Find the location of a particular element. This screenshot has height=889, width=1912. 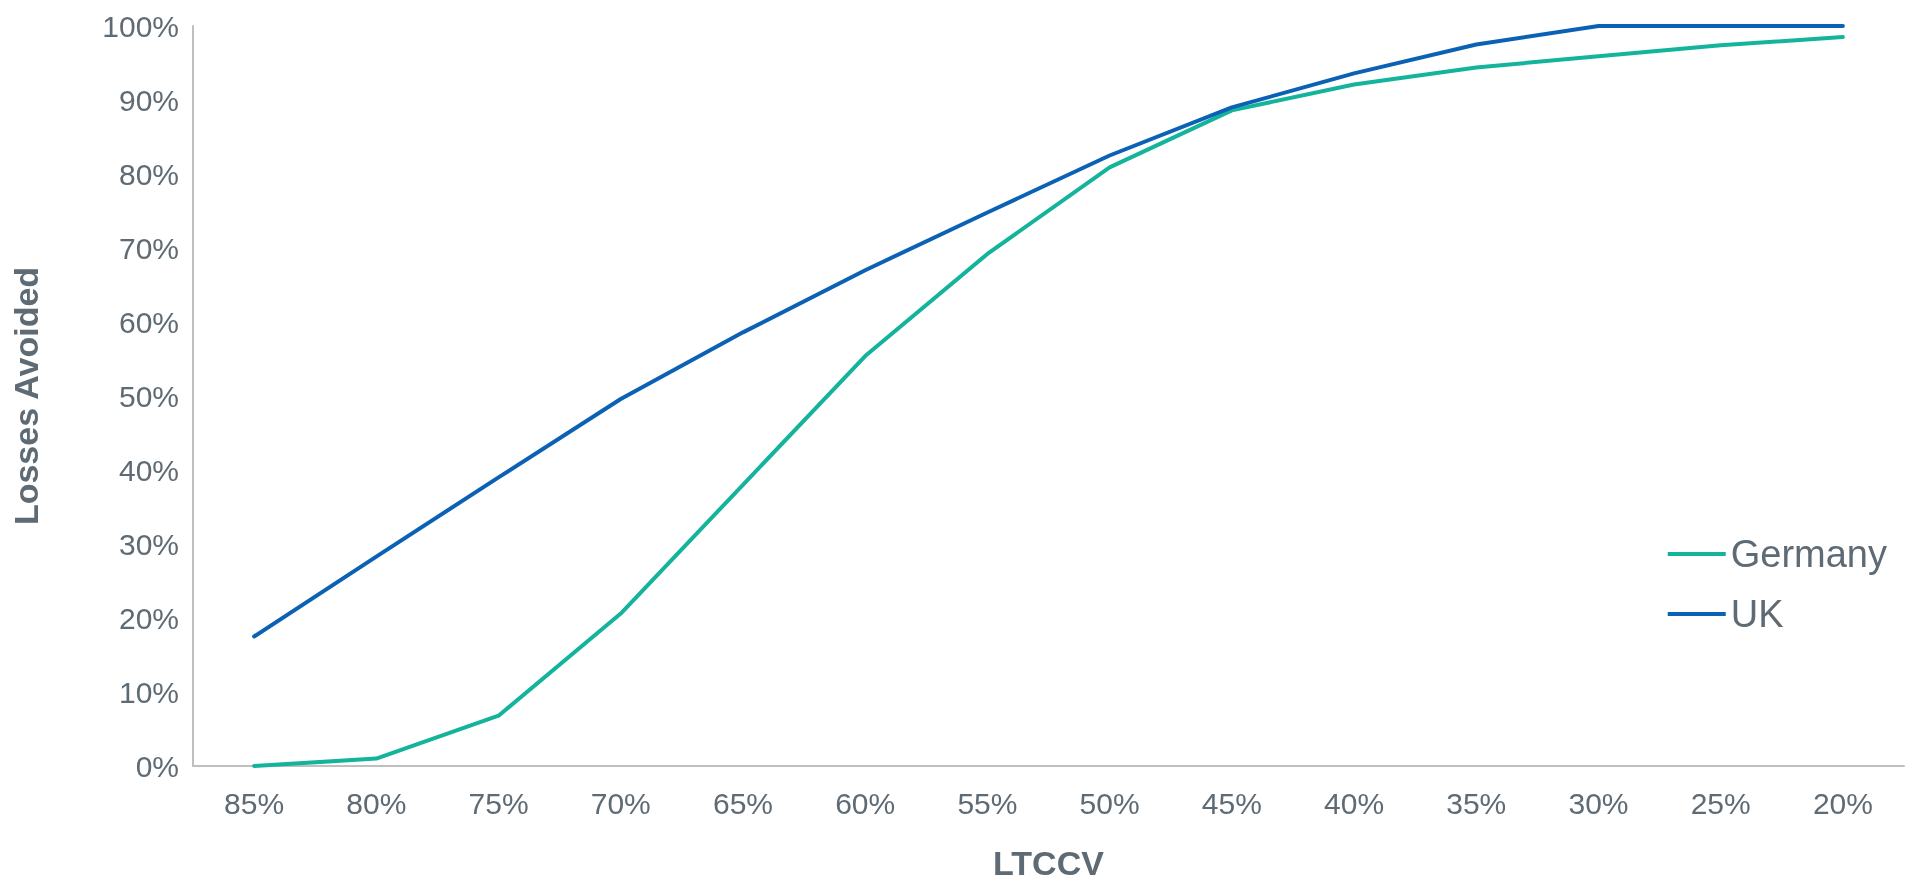

y-tick-label: 0% is located at coordinates (157, 766).